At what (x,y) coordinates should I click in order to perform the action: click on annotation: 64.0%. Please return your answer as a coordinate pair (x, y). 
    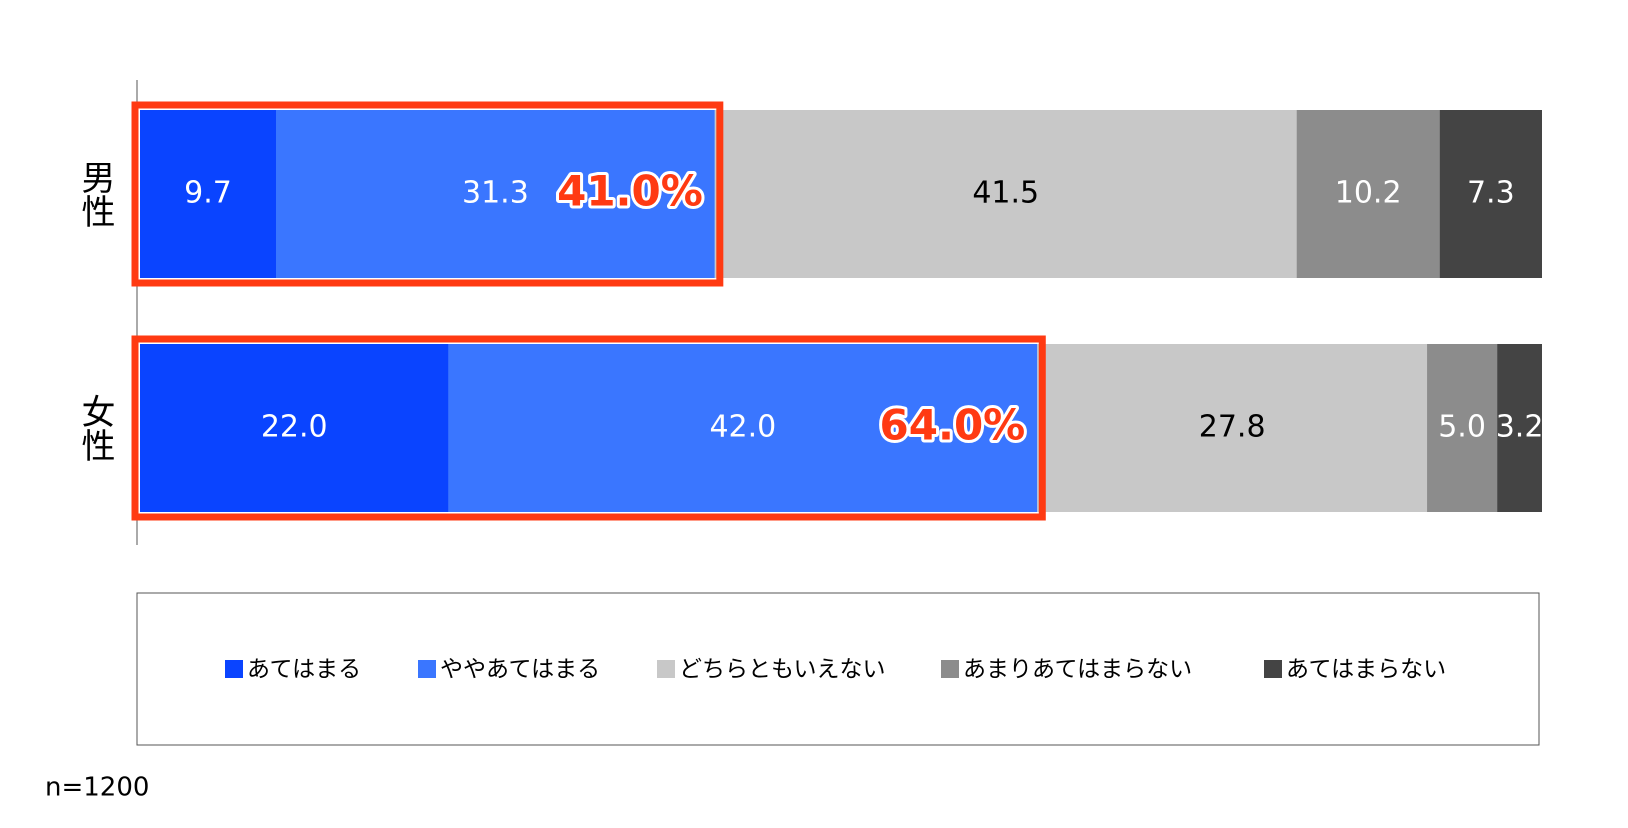
    Looking at the image, I should click on (953, 425).